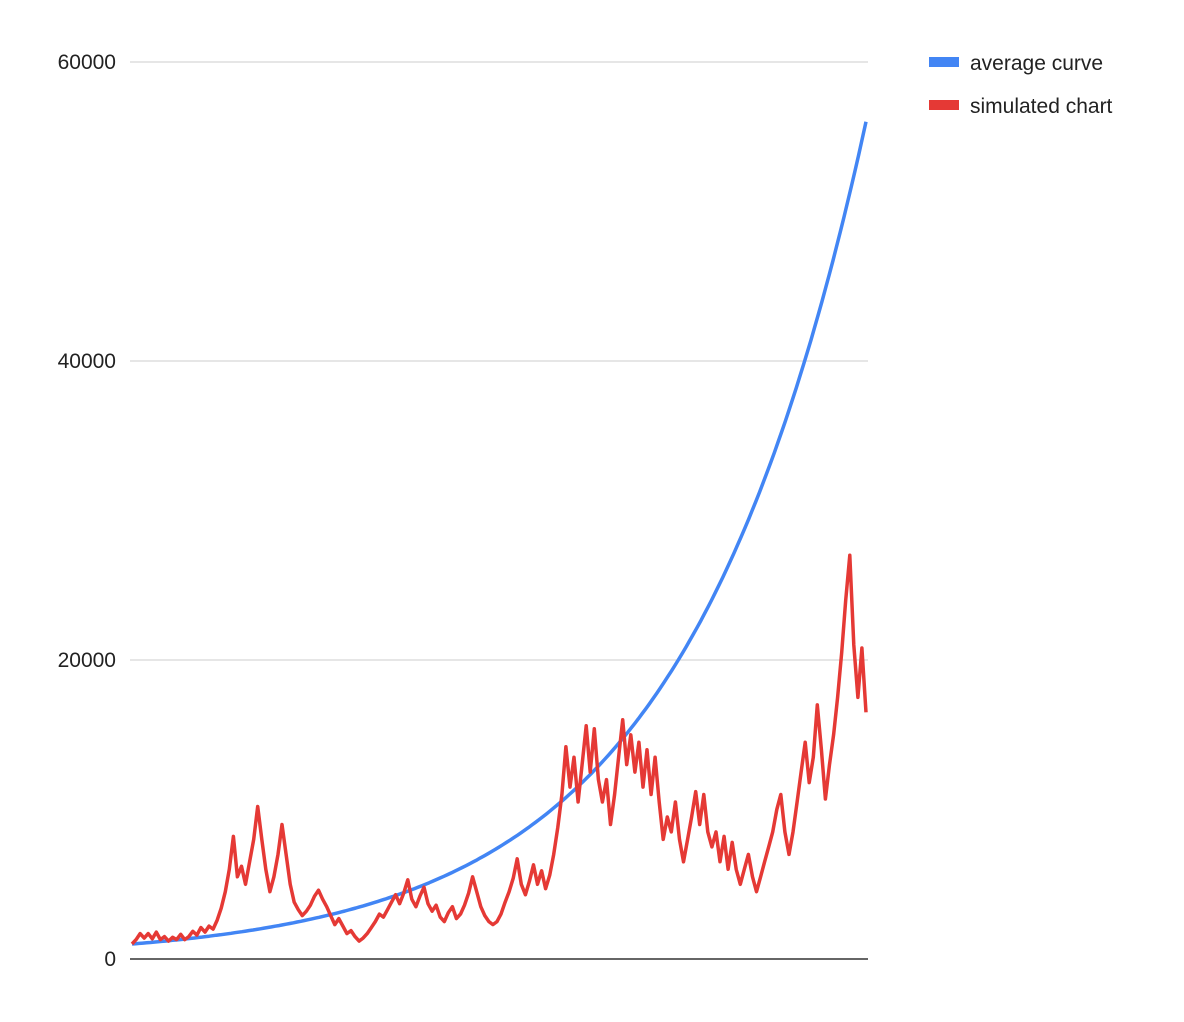 The height and width of the screenshot is (1022, 1184). What do you see at coordinates (1021, 85) in the screenshot?
I see `legend: average curve simulated chart` at bounding box center [1021, 85].